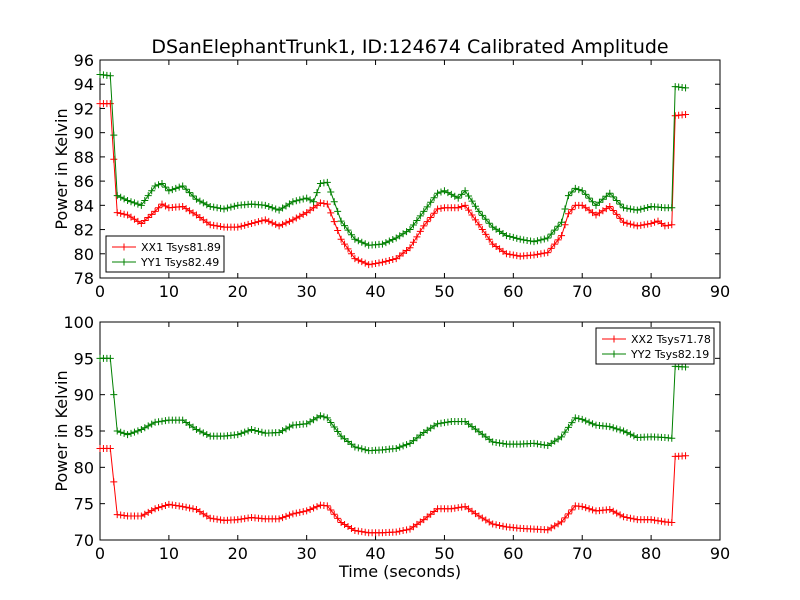 Image resolution: width=800 pixels, height=600 pixels. I want to click on series-yy2, so click(393, 404).